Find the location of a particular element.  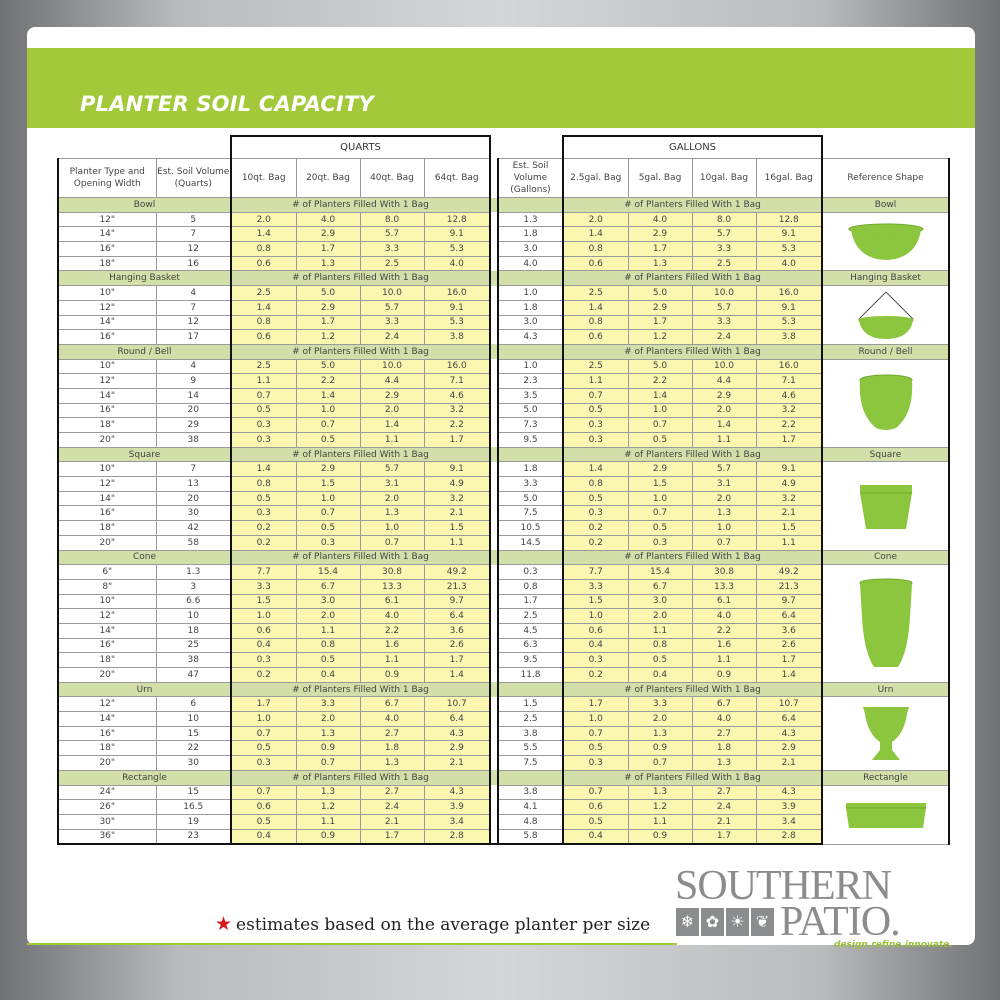

soil-volume-quarts: 4 is located at coordinates (193, 293).